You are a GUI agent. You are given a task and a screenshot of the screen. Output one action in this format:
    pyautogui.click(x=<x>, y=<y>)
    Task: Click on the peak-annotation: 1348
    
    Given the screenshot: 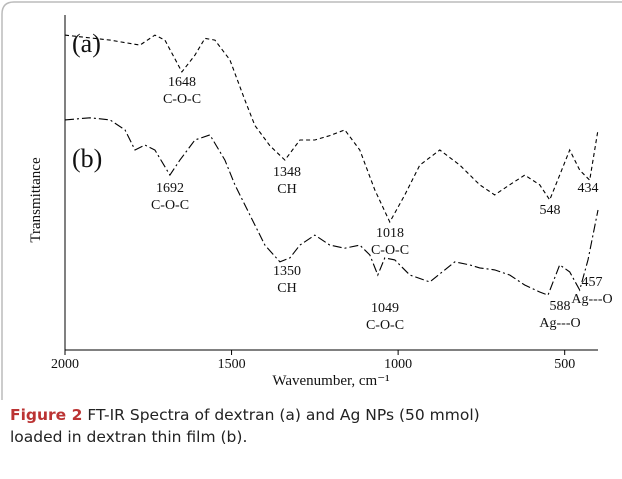 What is the action you would take?
    pyautogui.click(x=287, y=172)
    